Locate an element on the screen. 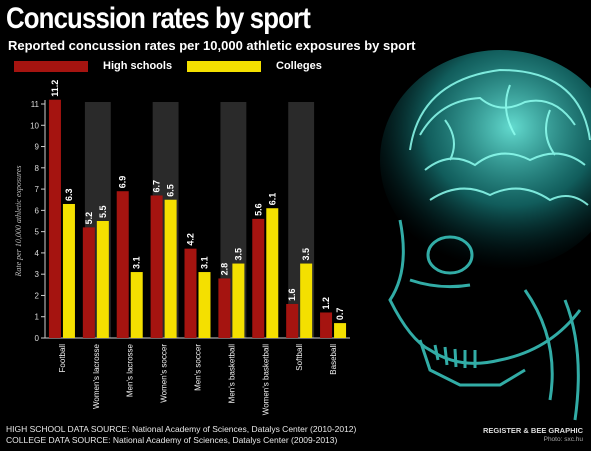  value-label-high-schools-football: 11.2 is located at coordinates (55, 88).